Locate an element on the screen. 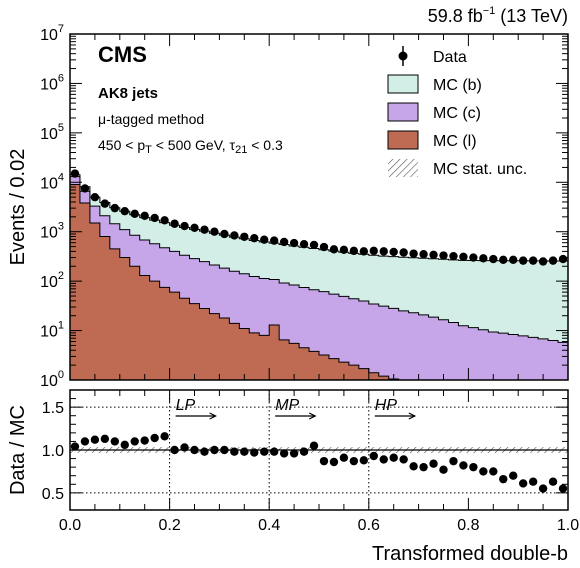  x-tick-label: 0.0 is located at coordinates (70, 525).